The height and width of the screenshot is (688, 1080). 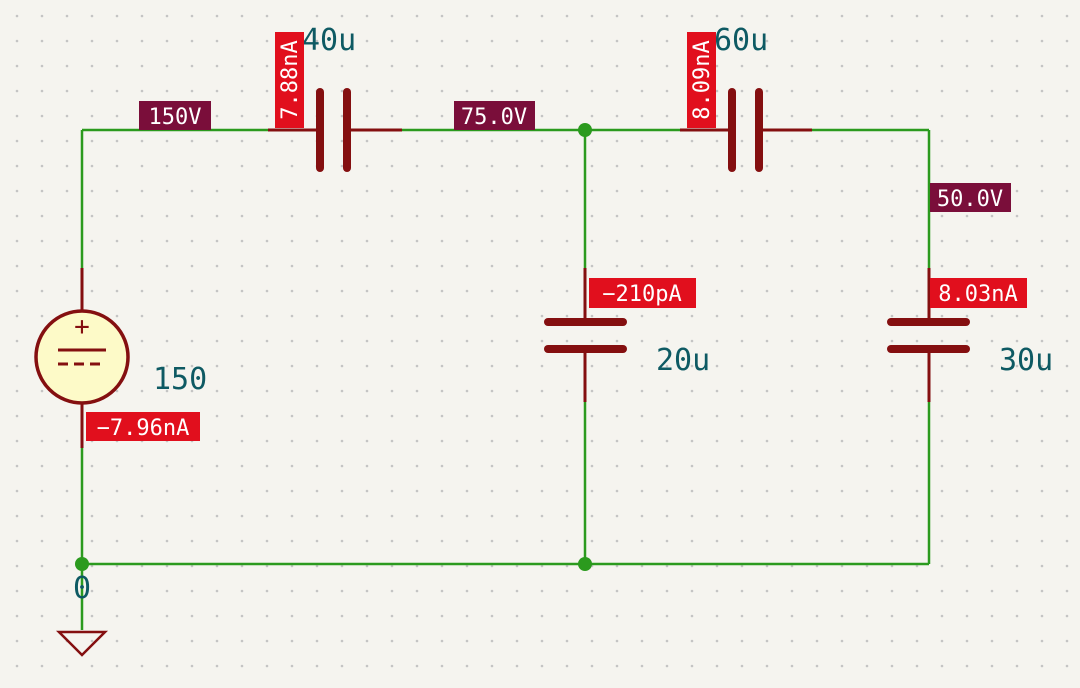 I want to click on current-label-source: −7.96nA, so click(x=143, y=426).